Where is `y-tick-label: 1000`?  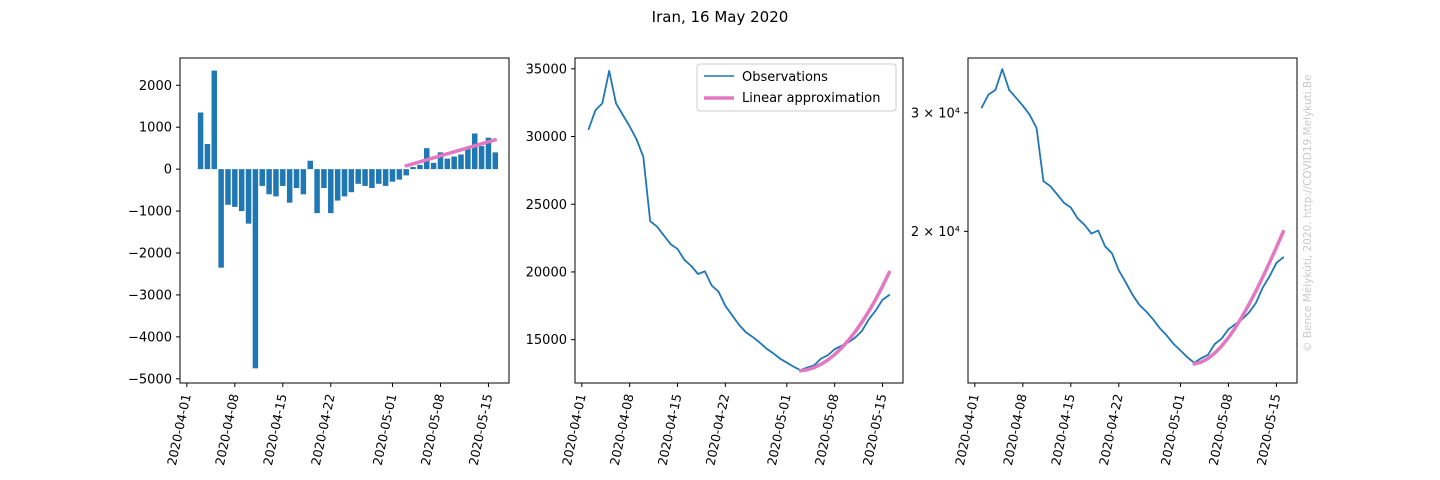
y-tick-label: 1000 is located at coordinates (155, 128).